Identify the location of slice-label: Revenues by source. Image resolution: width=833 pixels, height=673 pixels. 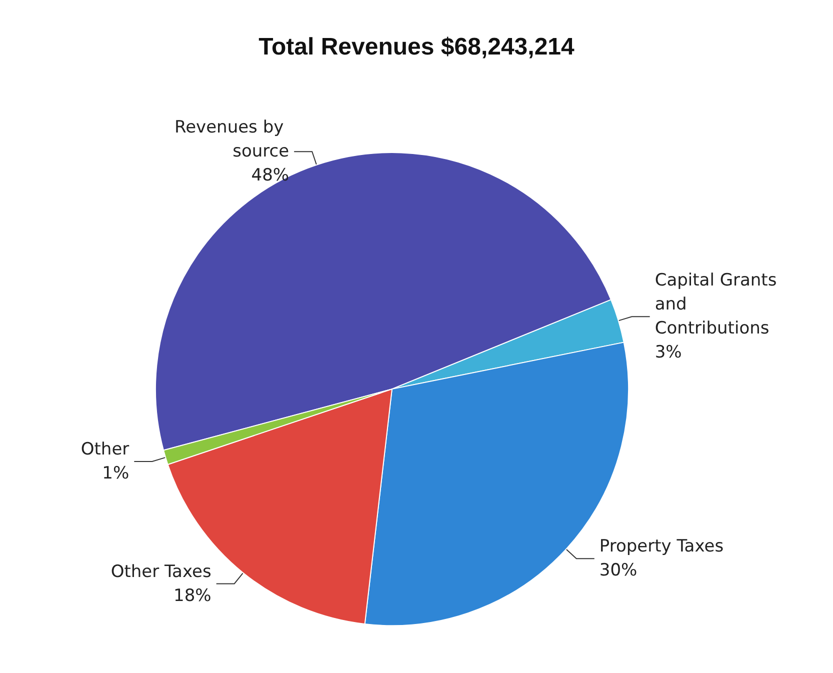
(232, 140).